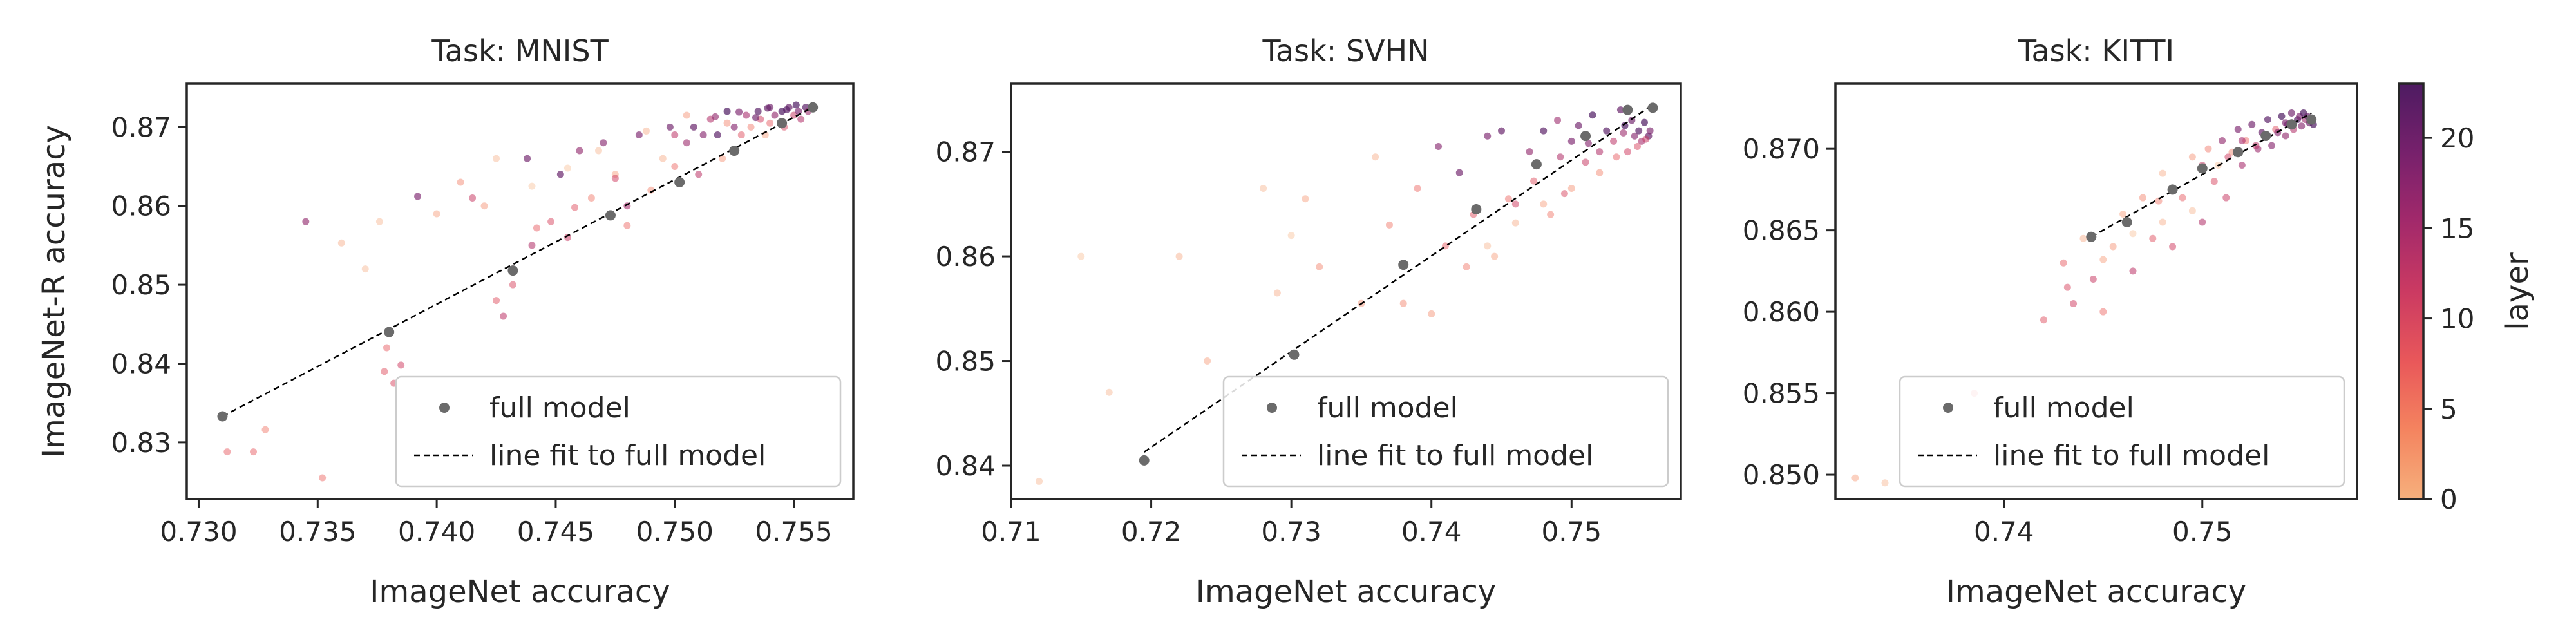 This screenshot has height=644, width=2576. I want to click on panel-title: Task: KITTI, so click(2096, 50).